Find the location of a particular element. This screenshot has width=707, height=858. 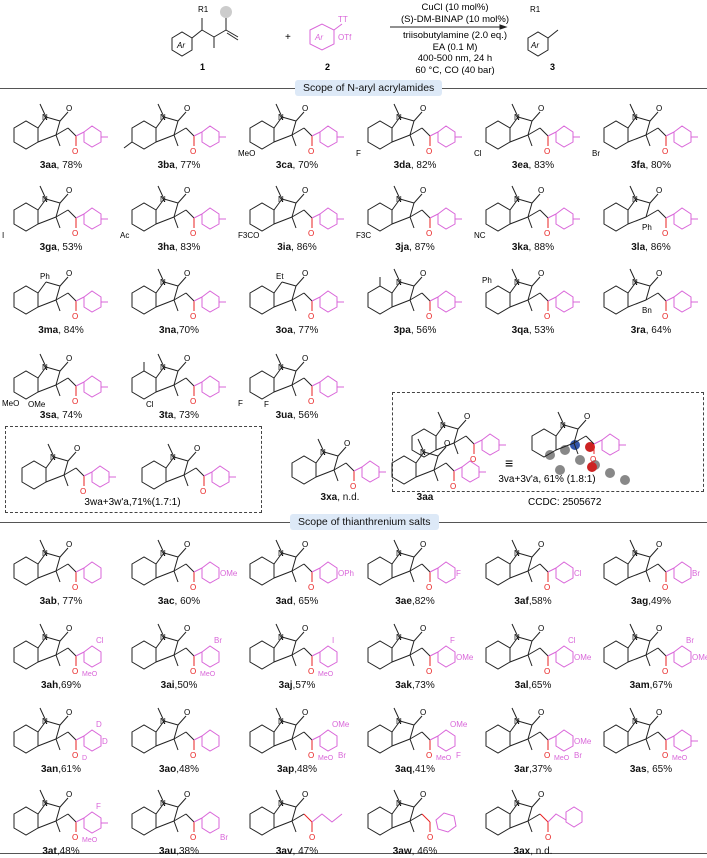

ar-product-label: Ar is located at coordinates (534, 45).